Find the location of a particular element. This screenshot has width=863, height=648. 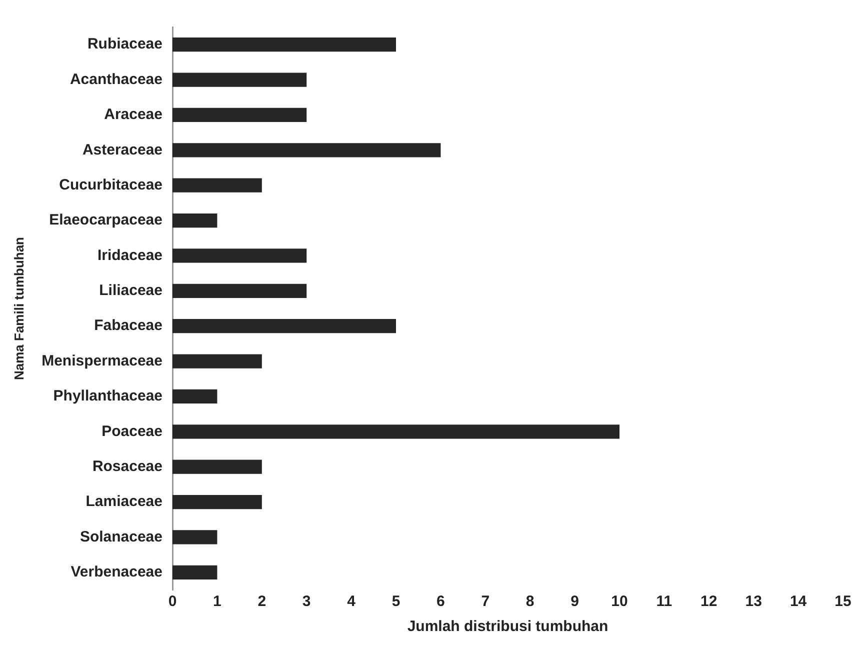

y-tick-label: Rubiaceae is located at coordinates (124, 44).